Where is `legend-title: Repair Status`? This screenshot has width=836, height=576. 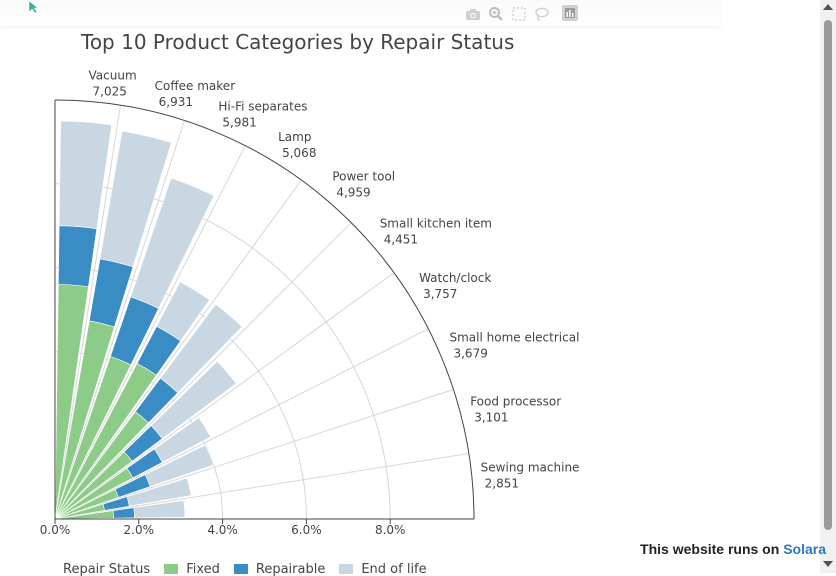 legend-title: Repair Status is located at coordinates (107, 569).